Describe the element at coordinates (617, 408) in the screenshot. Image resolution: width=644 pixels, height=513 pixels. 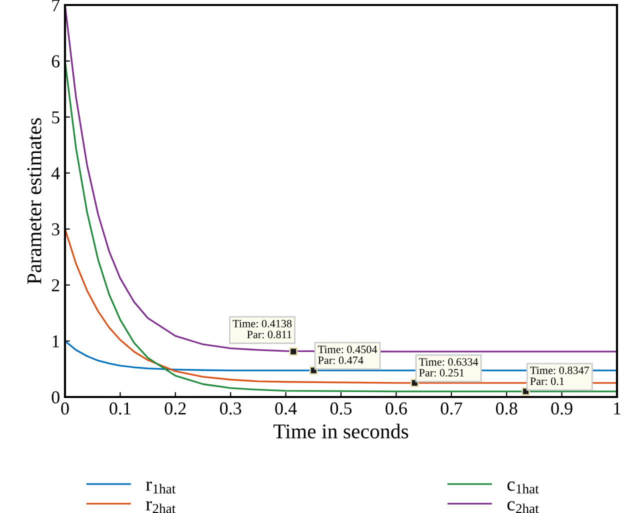
I see `x-tick-label: 1` at that location.